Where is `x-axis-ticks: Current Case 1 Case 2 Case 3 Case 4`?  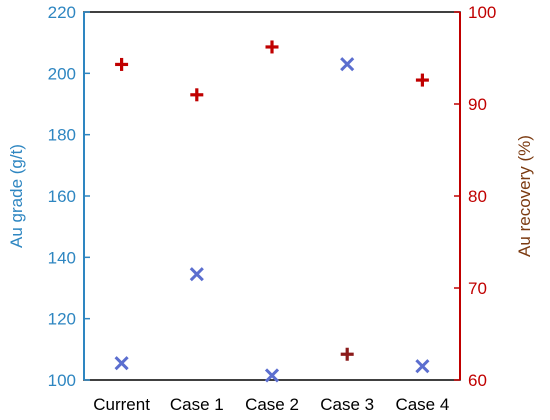 x-axis-ticks: Current Case 1 Case 2 Case 3 Case 4 is located at coordinates (271, 404).